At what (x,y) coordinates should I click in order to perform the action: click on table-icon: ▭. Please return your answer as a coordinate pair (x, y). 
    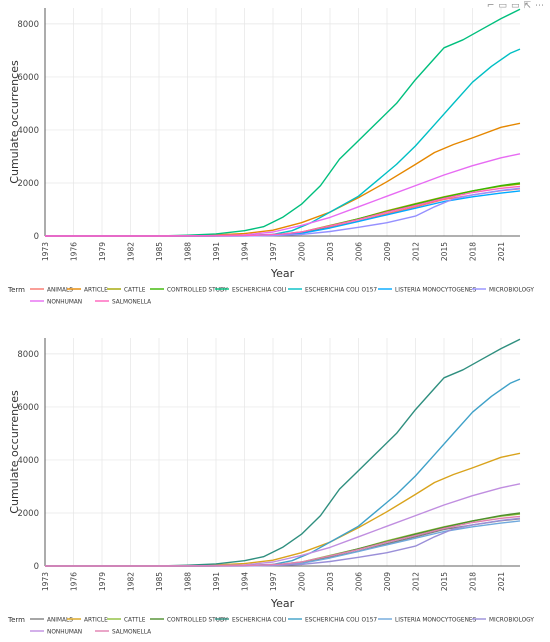
    Looking at the image, I should click on (515, 6).